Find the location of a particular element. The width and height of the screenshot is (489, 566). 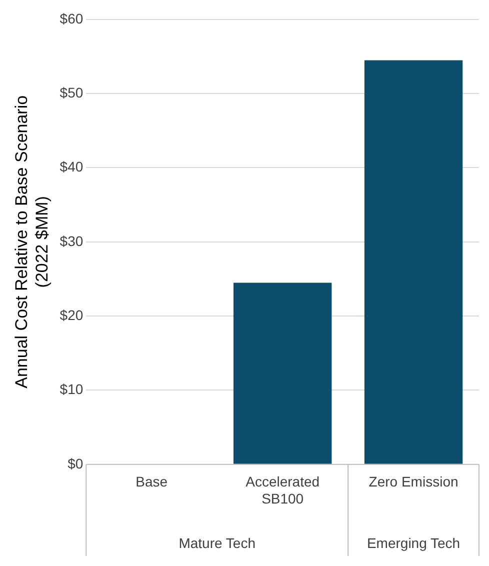

y-tick-label: $30 is located at coordinates (72, 240).